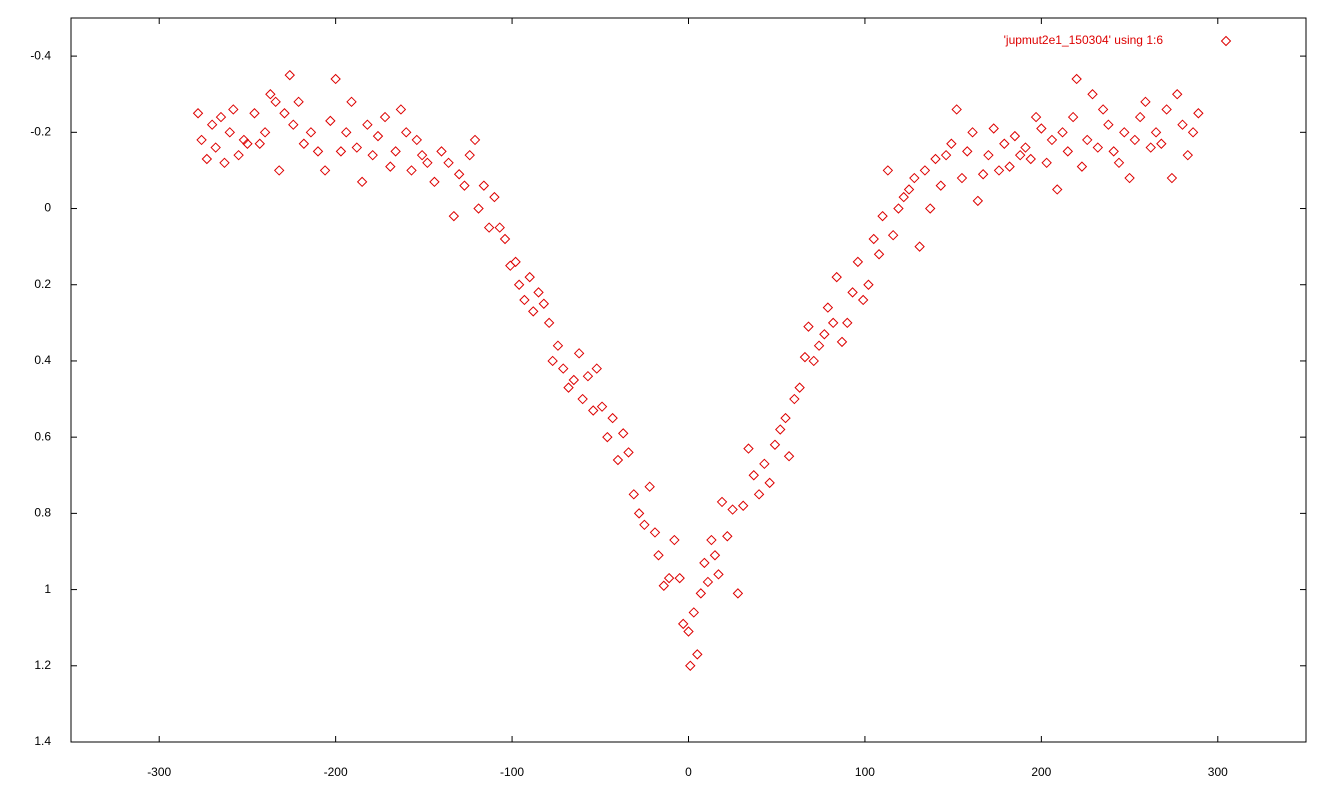 The width and height of the screenshot is (1327, 790). I want to click on y-tick-label: 0.8, so click(42, 513).